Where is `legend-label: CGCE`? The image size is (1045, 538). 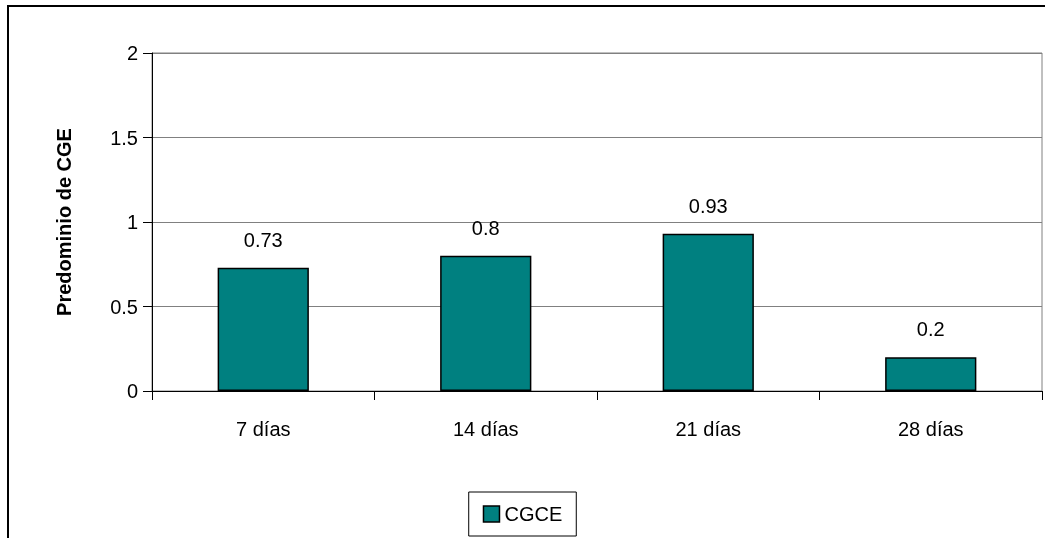 legend-label: CGCE is located at coordinates (533, 514).